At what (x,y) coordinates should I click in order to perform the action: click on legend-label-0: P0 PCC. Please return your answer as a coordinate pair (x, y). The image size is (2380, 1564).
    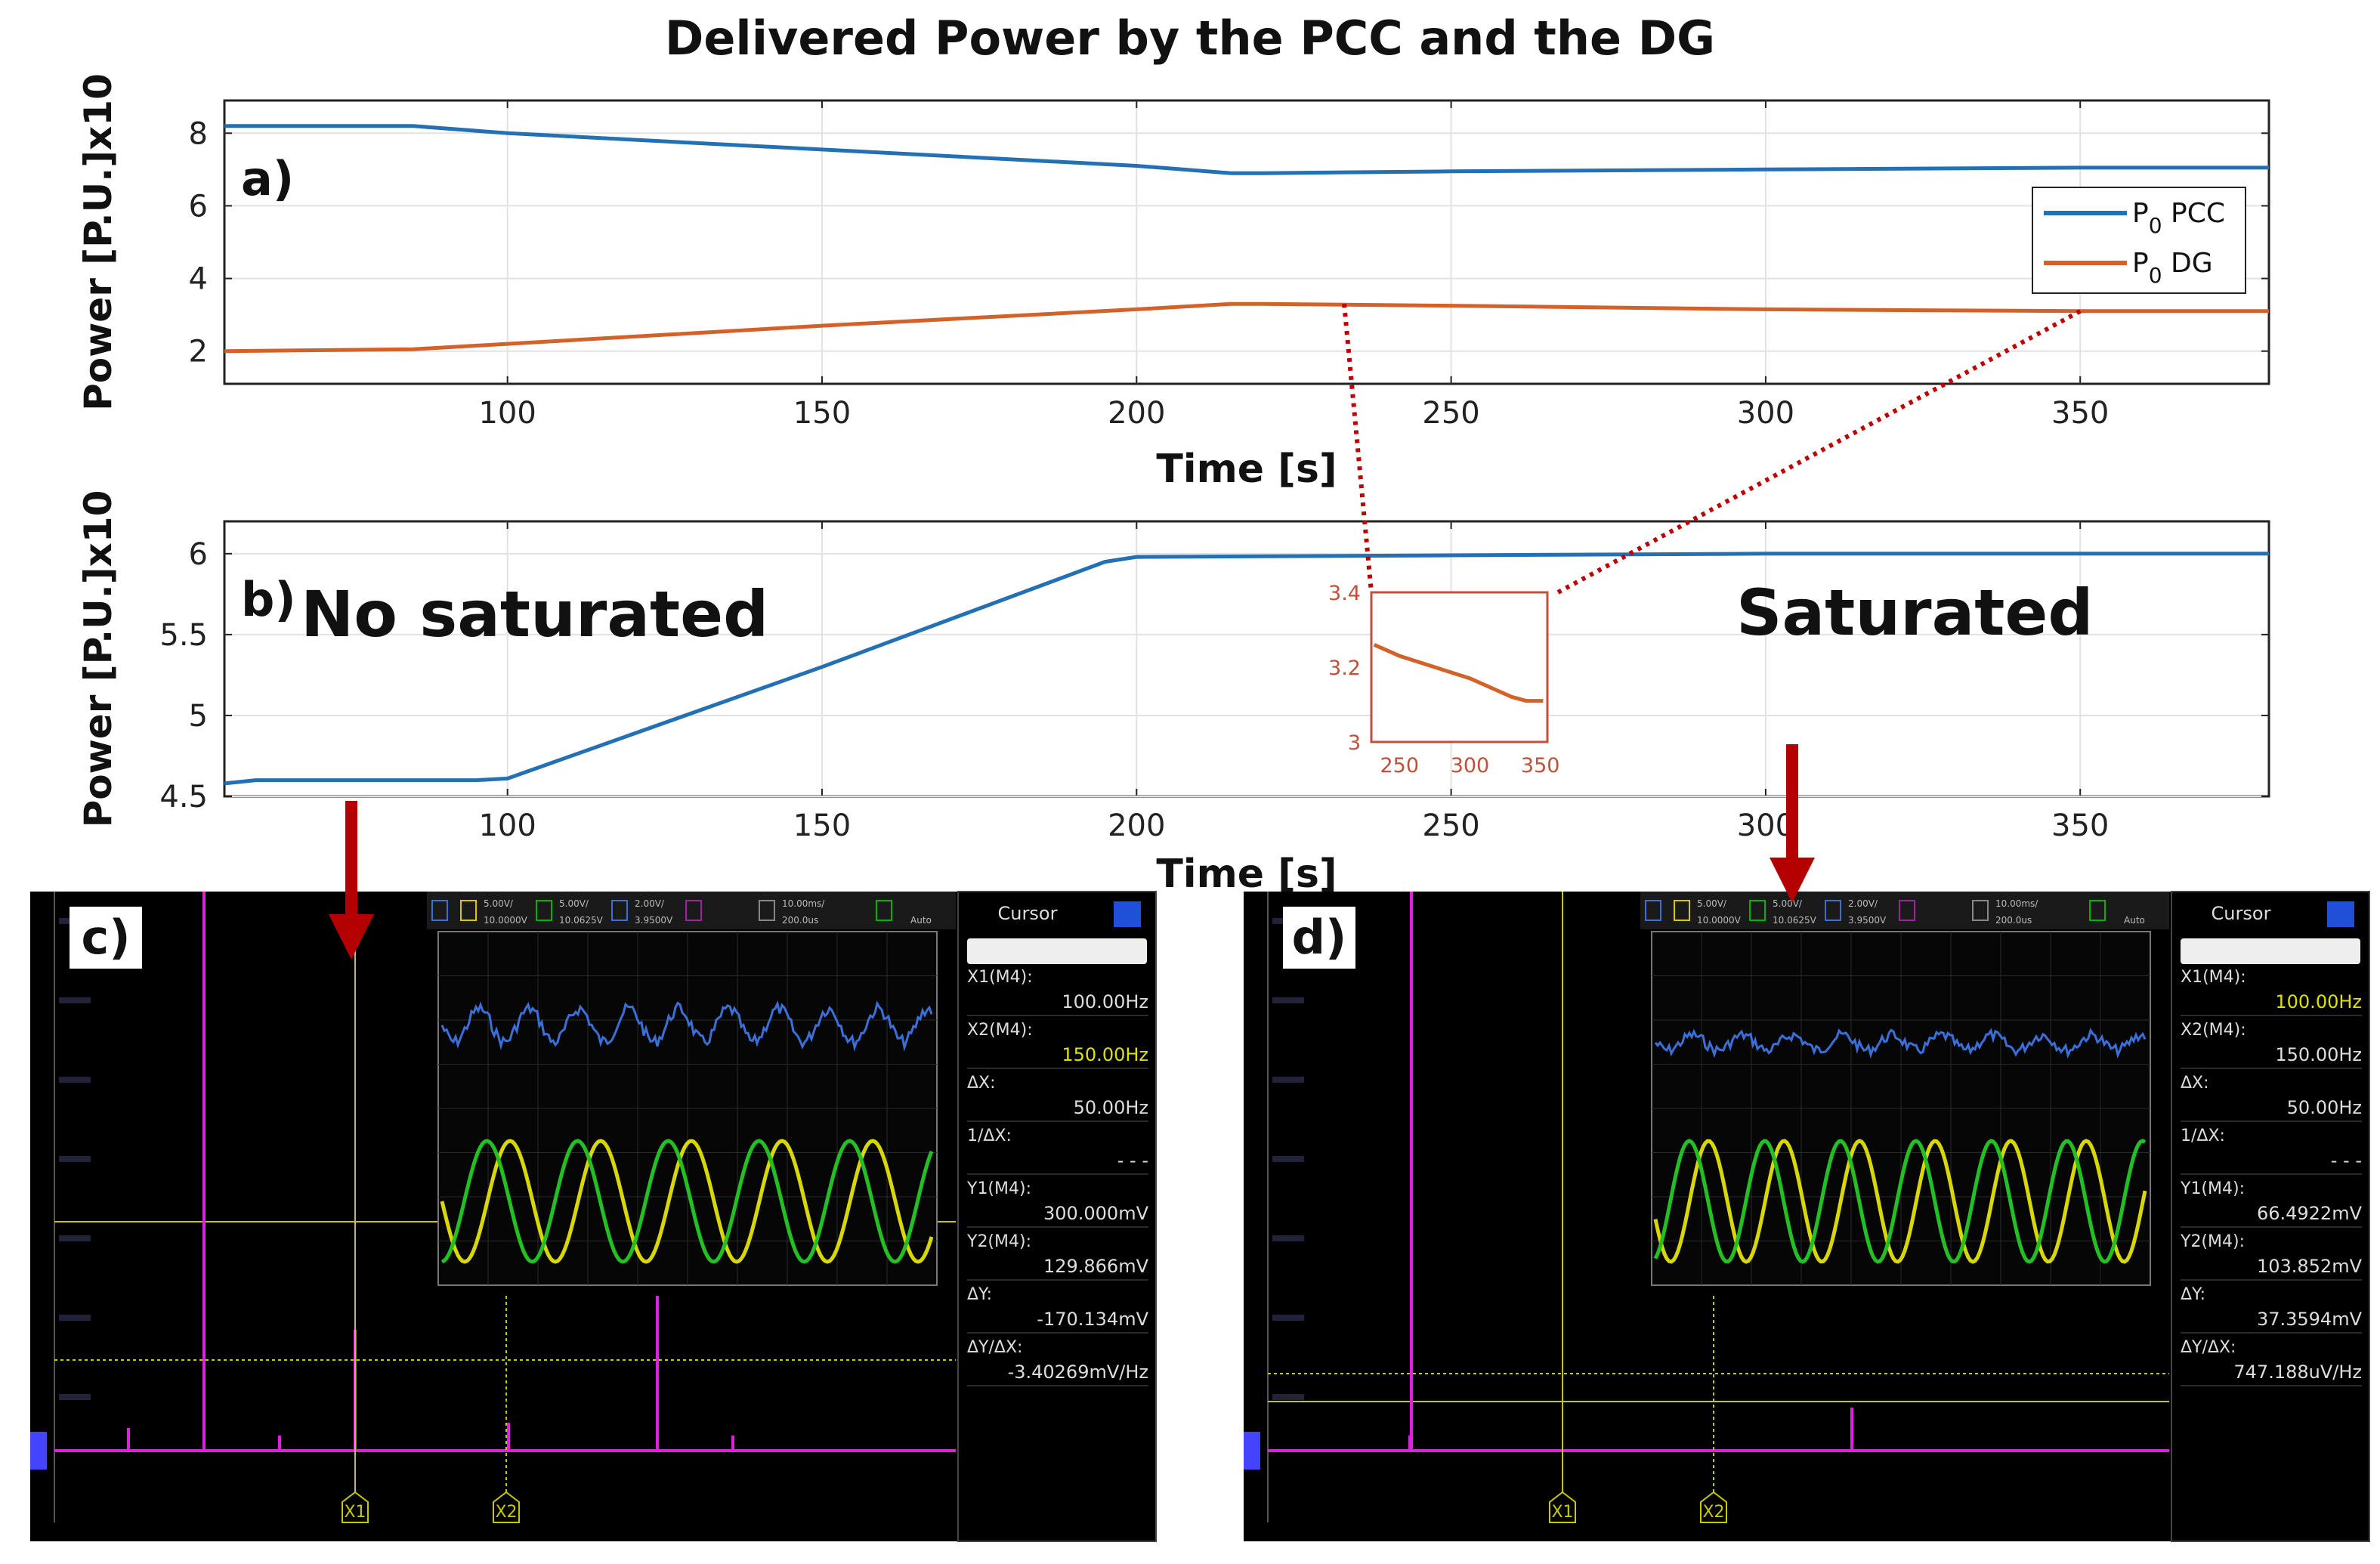
    Looking at the image, I should click on (2178, 218).